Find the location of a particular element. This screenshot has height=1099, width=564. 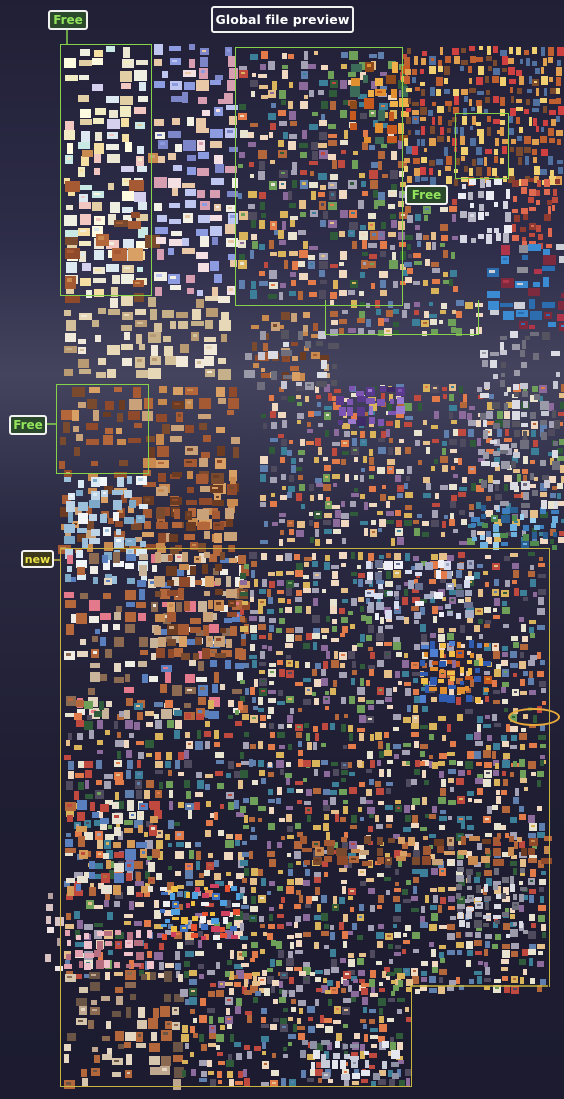

shelf-sprite is located at coordinates (426, 860).